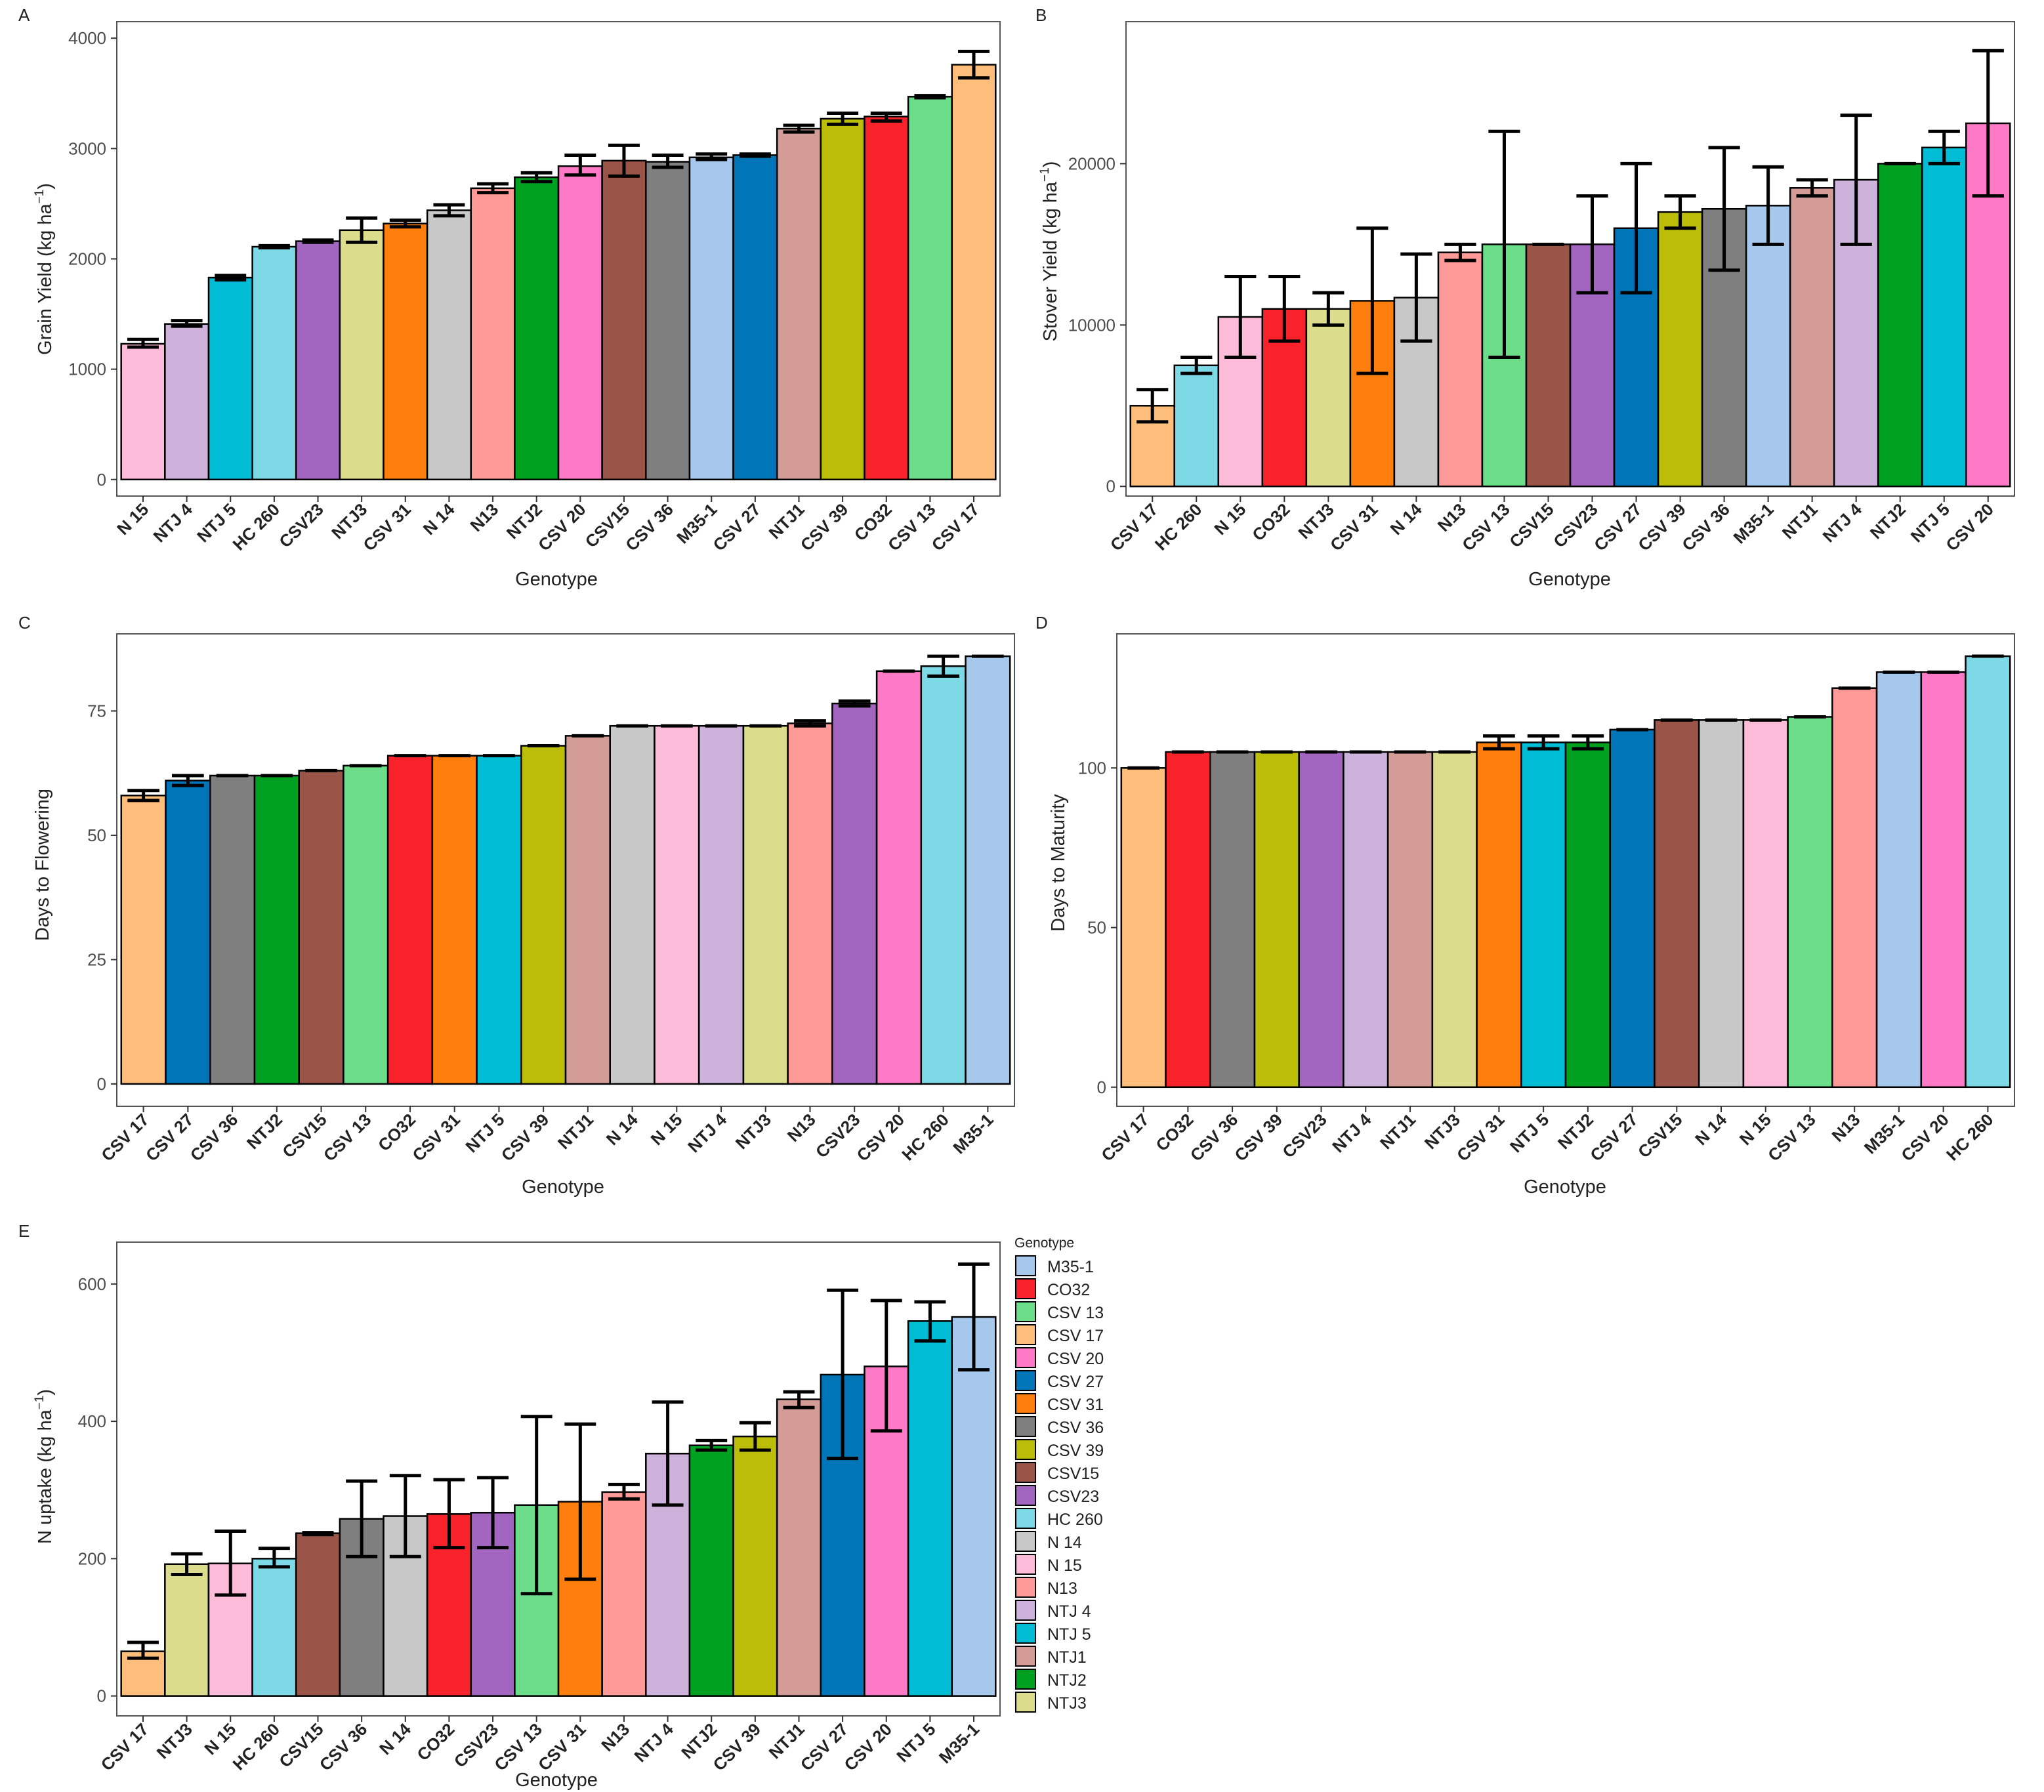 The image size is (2044, 1792). What do you see at coordinates (1069, 1611) in the screenshot?
I see `legend-label-ntj-4: NTJ 4` at bounding box center [1069, 1611].